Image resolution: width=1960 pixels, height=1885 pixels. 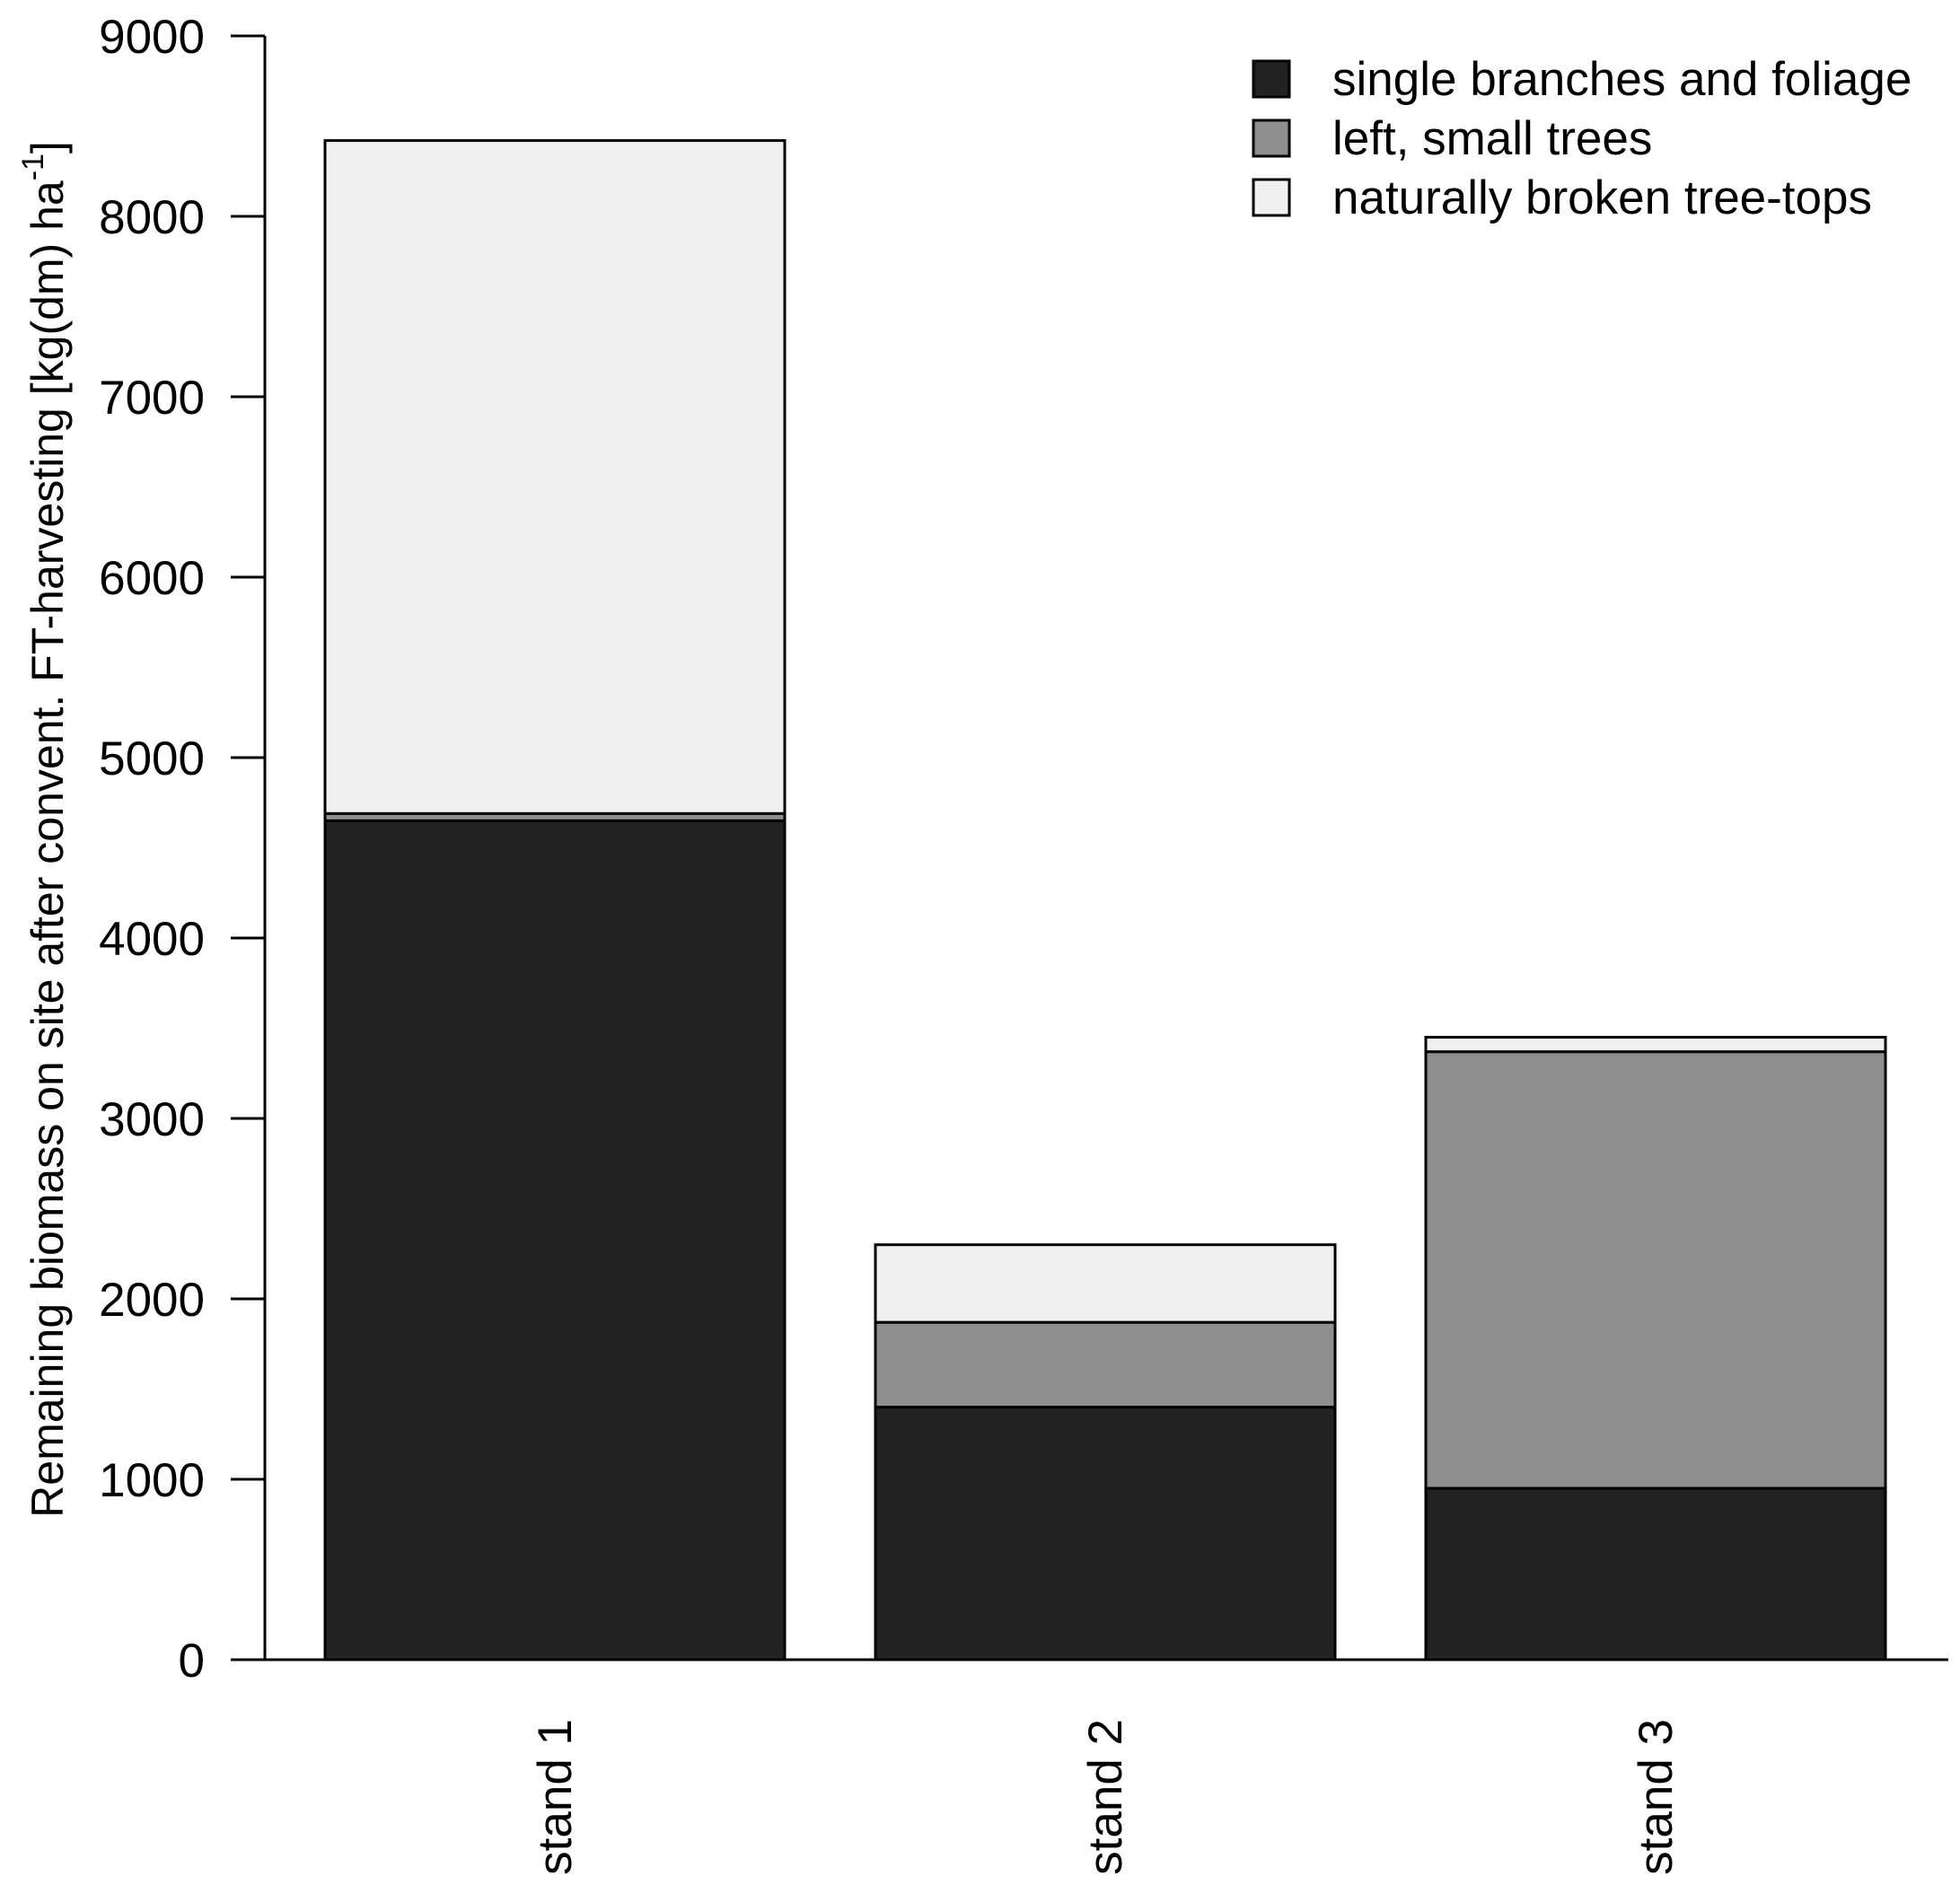 I want to click on legend-label: naturally broken tree-tops, so click(x=1602, y=197).